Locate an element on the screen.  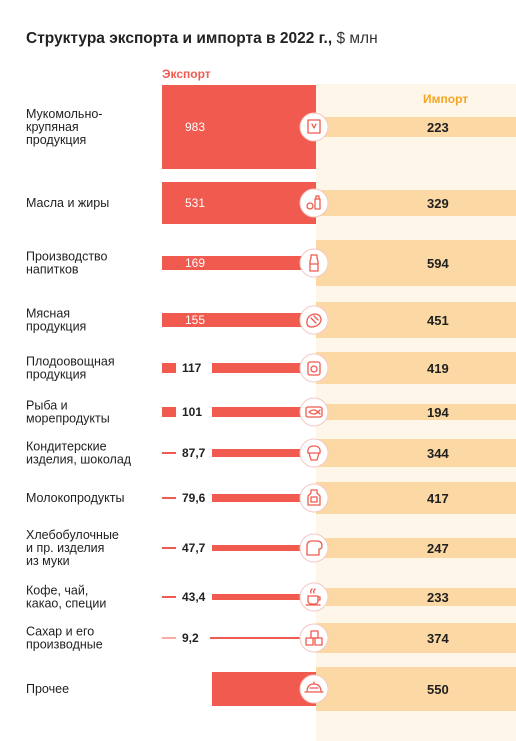
export-value-7: 87,7 is located at coordinates (194, 453).